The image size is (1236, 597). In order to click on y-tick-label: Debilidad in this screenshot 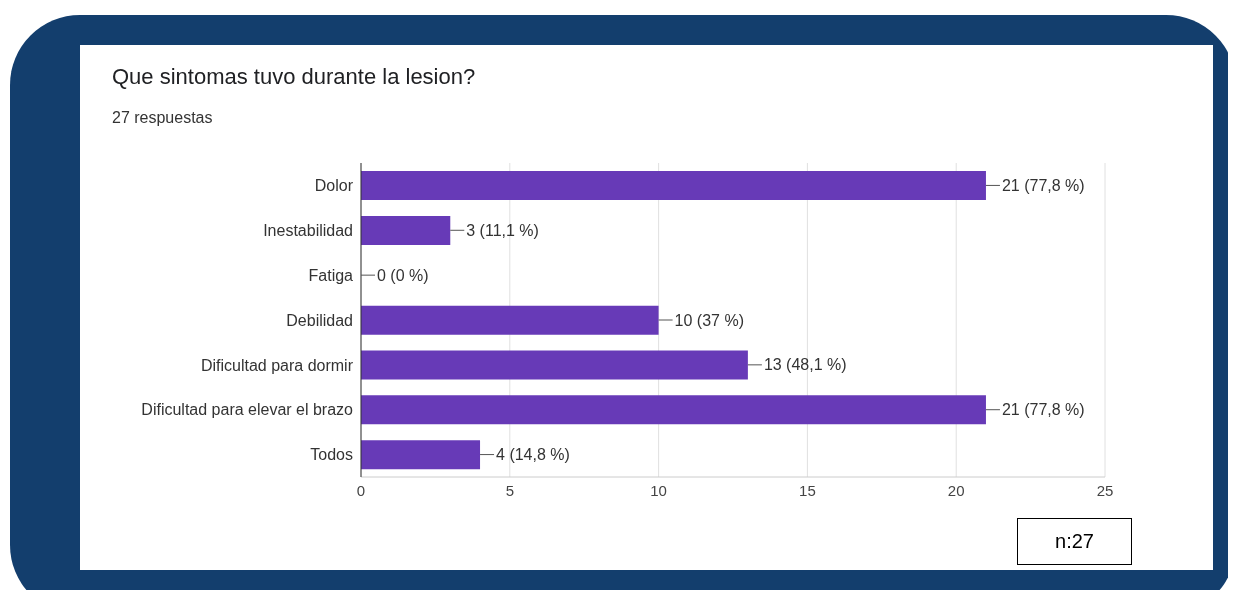, I will do `click(319, 320)`.